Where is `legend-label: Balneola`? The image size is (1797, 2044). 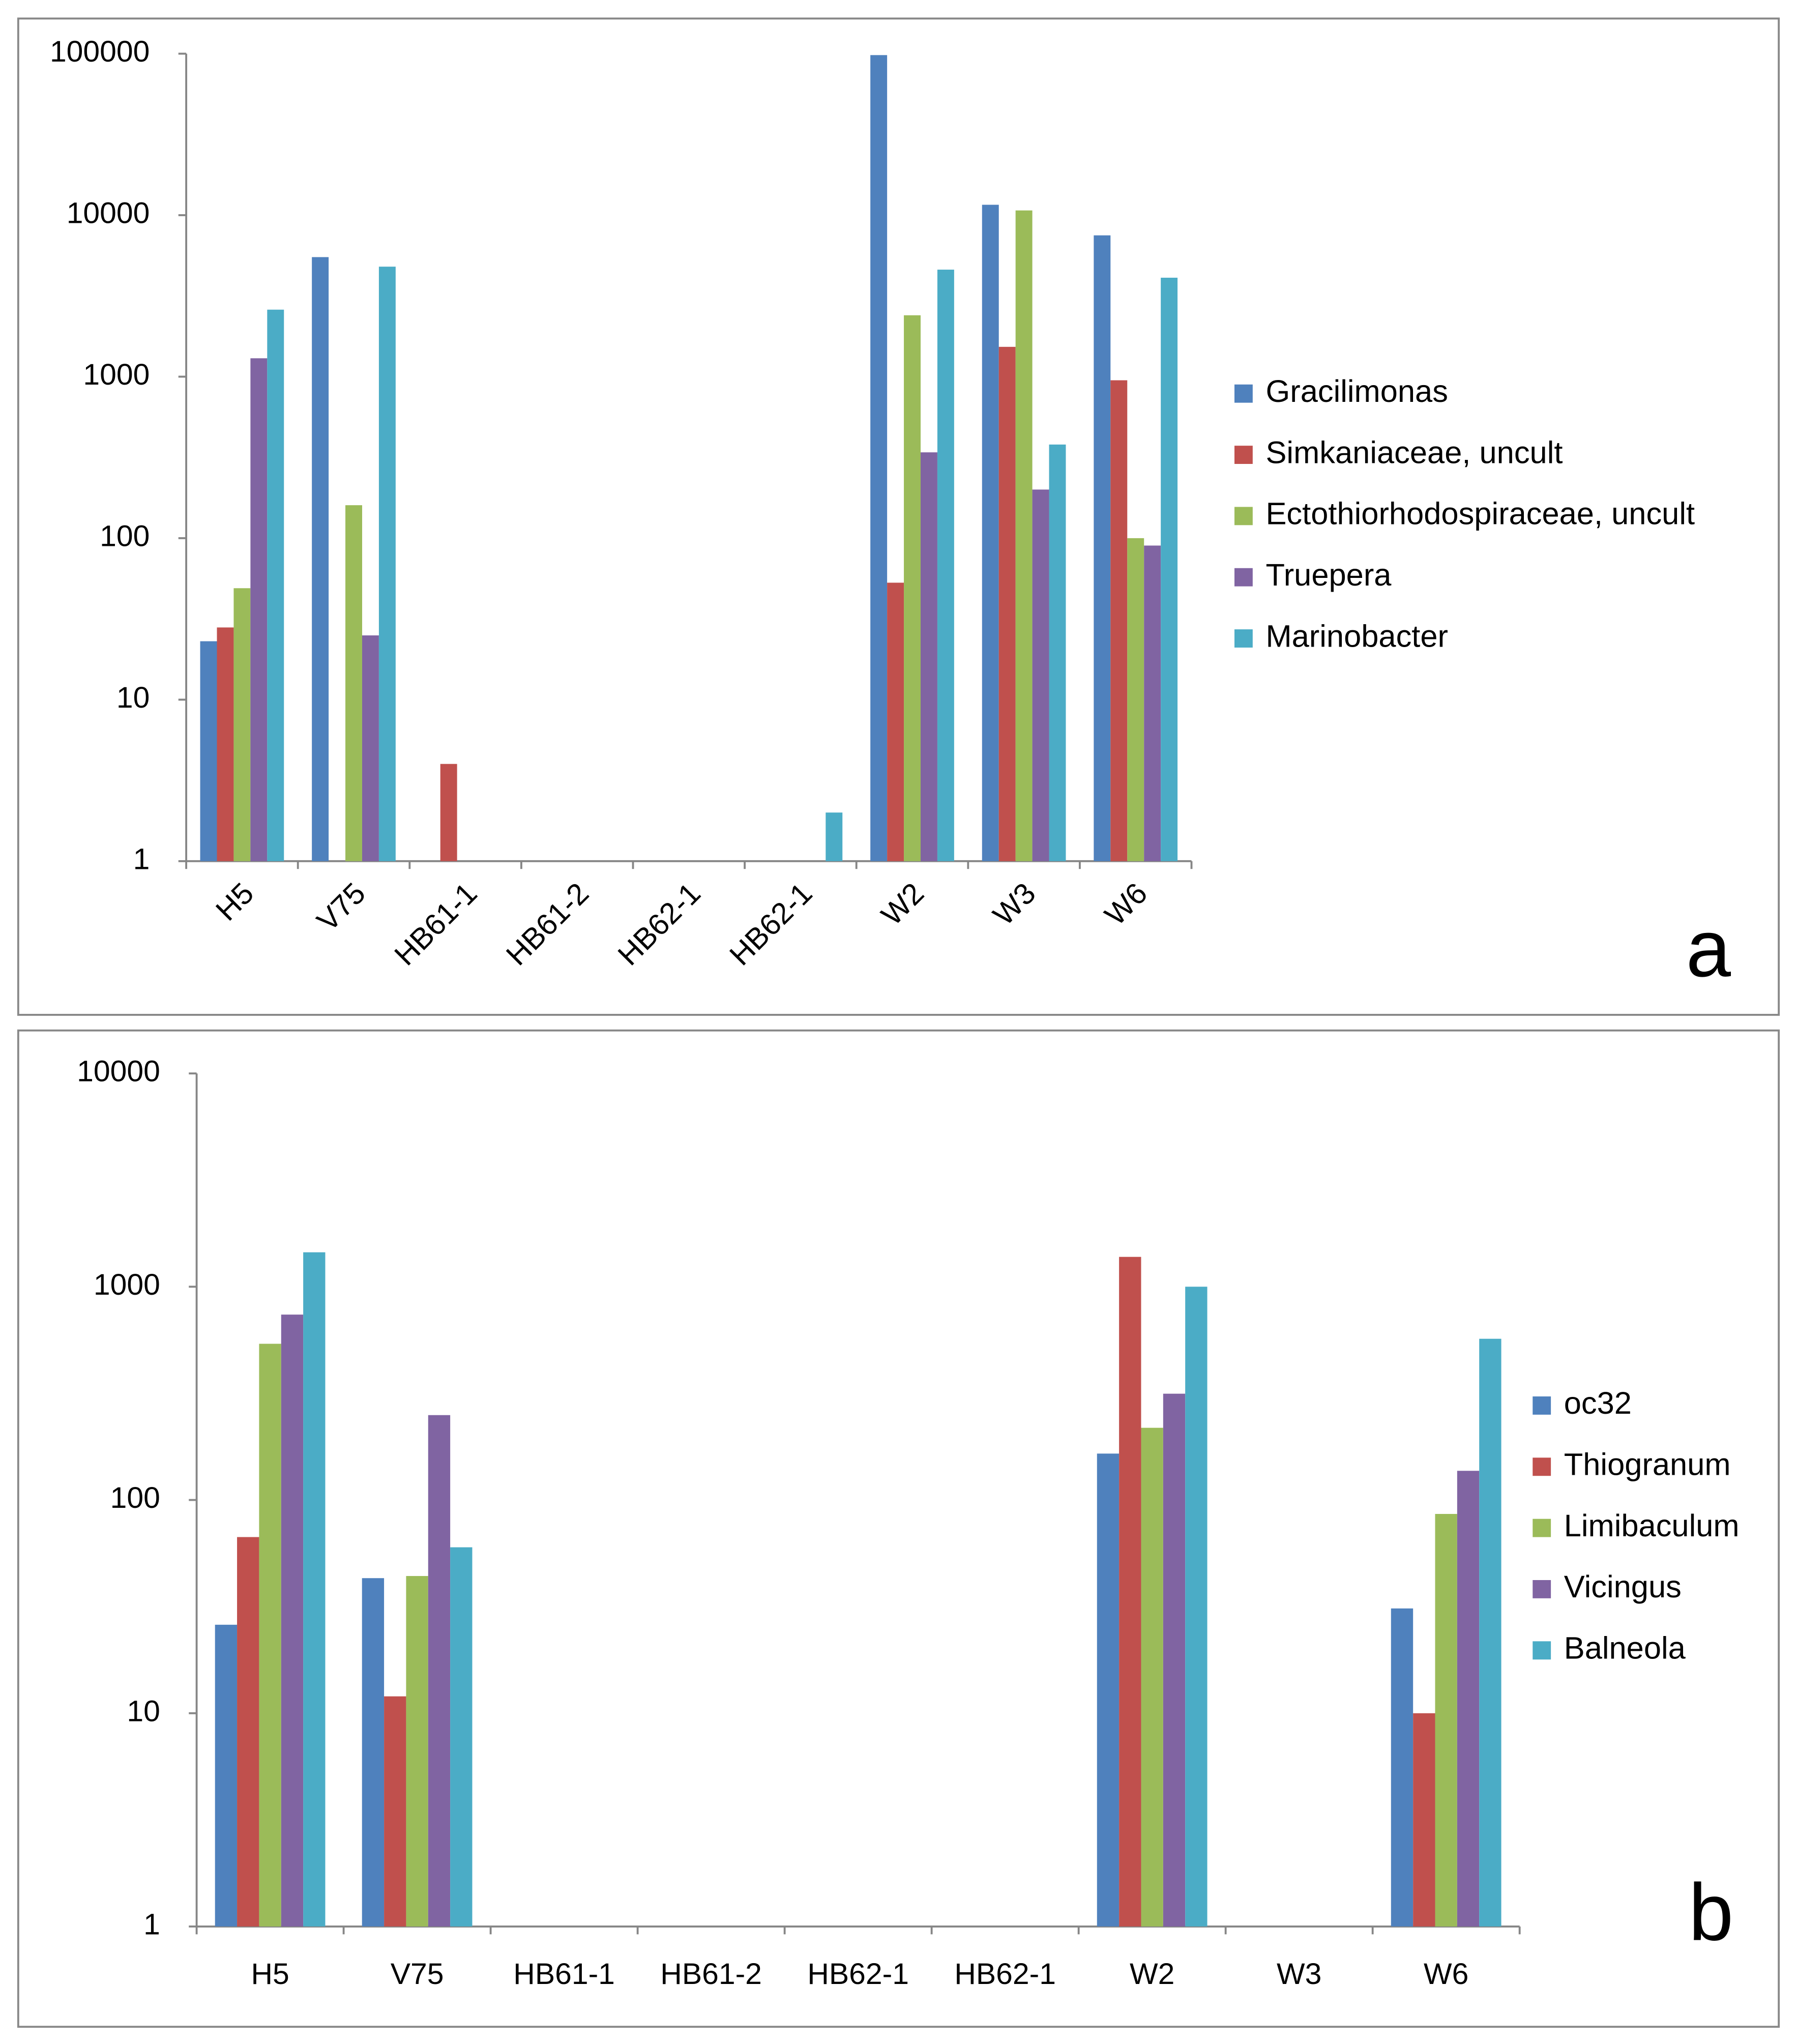
legend-label: Balneola is located at coordinates (1625, 1649).